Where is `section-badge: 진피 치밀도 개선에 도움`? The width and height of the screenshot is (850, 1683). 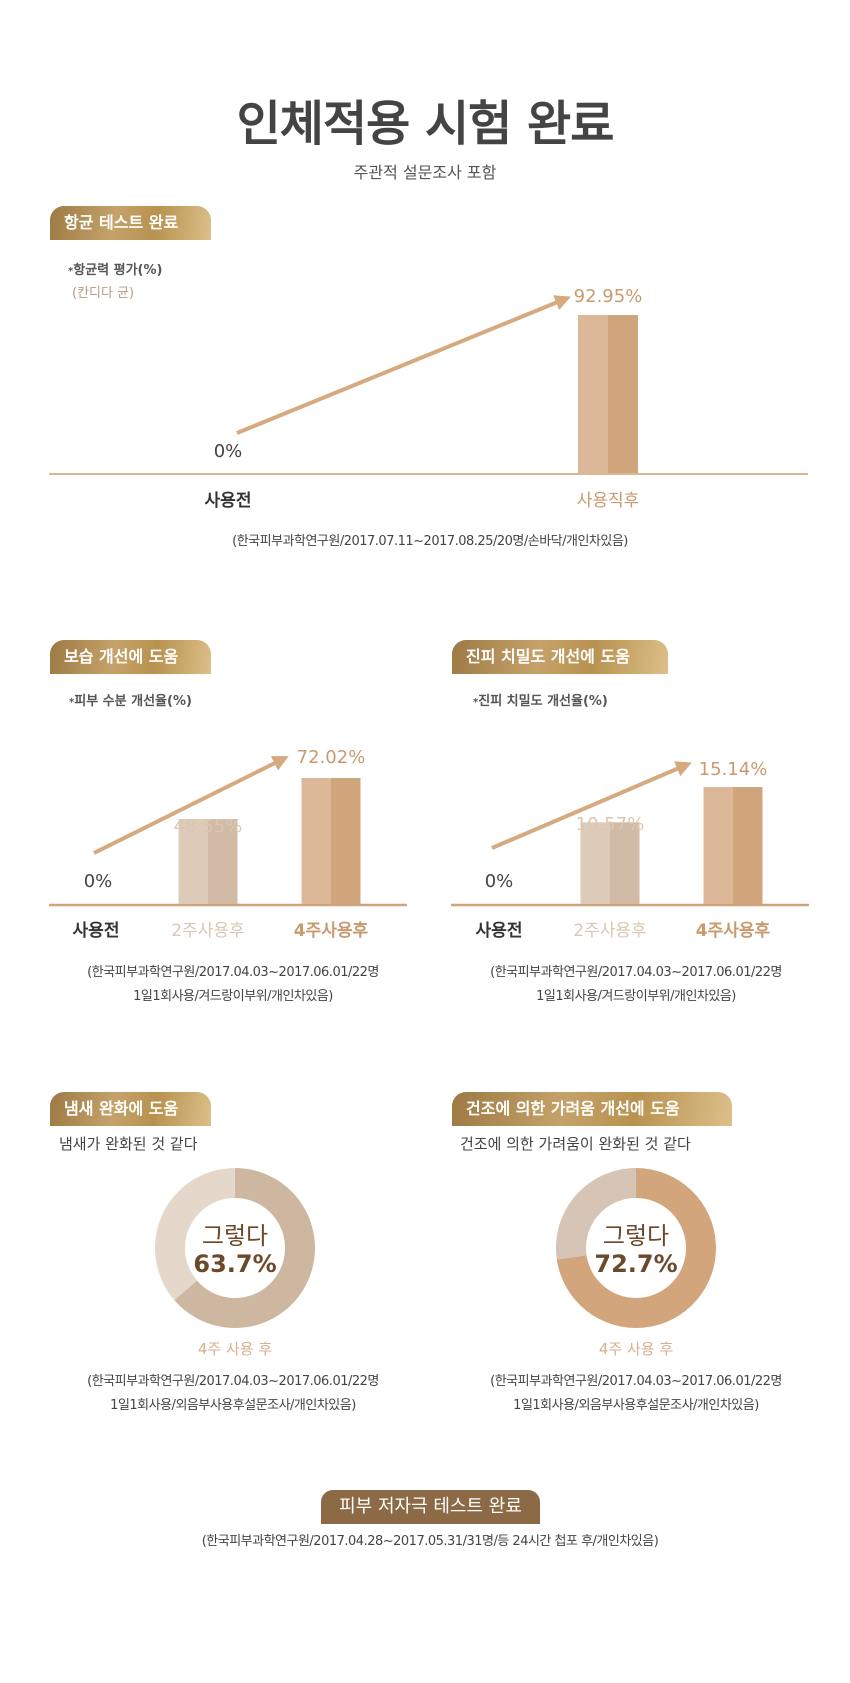
section-badge: 진피 치밀도 개선에 도움 is located at coordinates (560, 657).